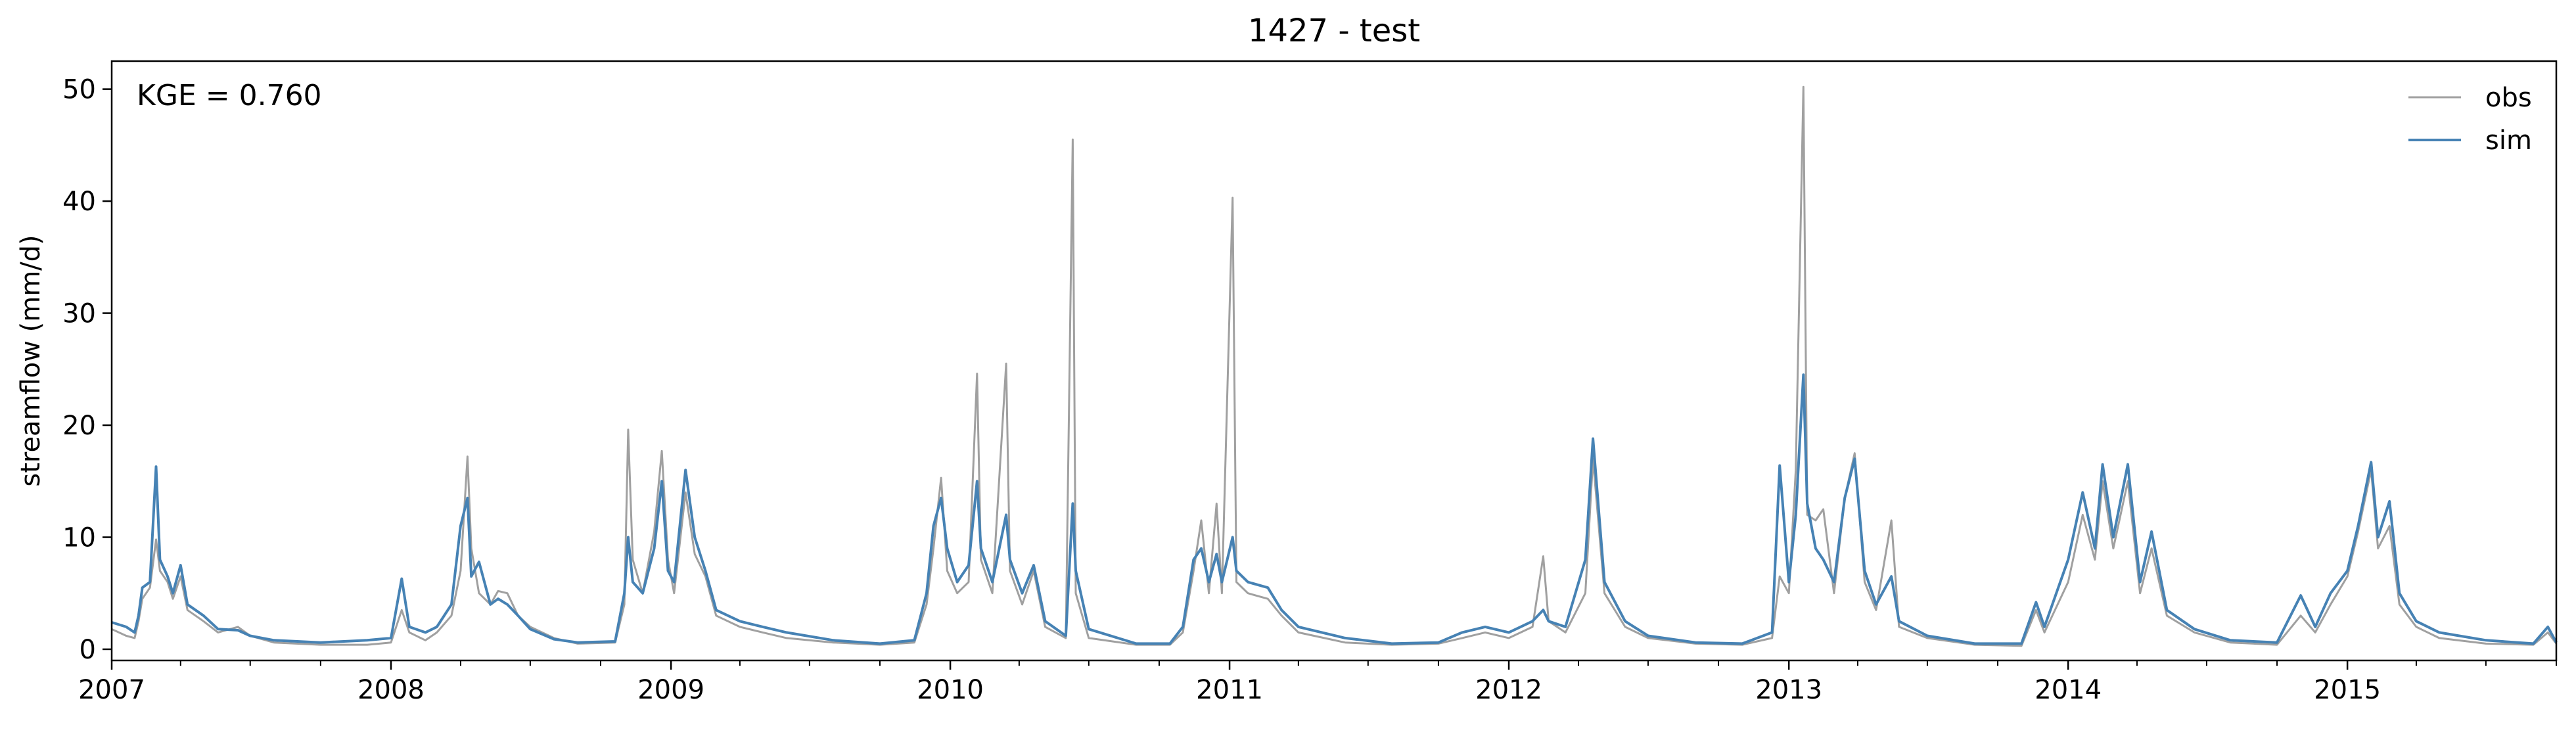 The height and width of the screenshot is (738, 2576). Describe the element at coordinates (79, 426) in the screenshot. I see `y-tick-label: 20` at that location.